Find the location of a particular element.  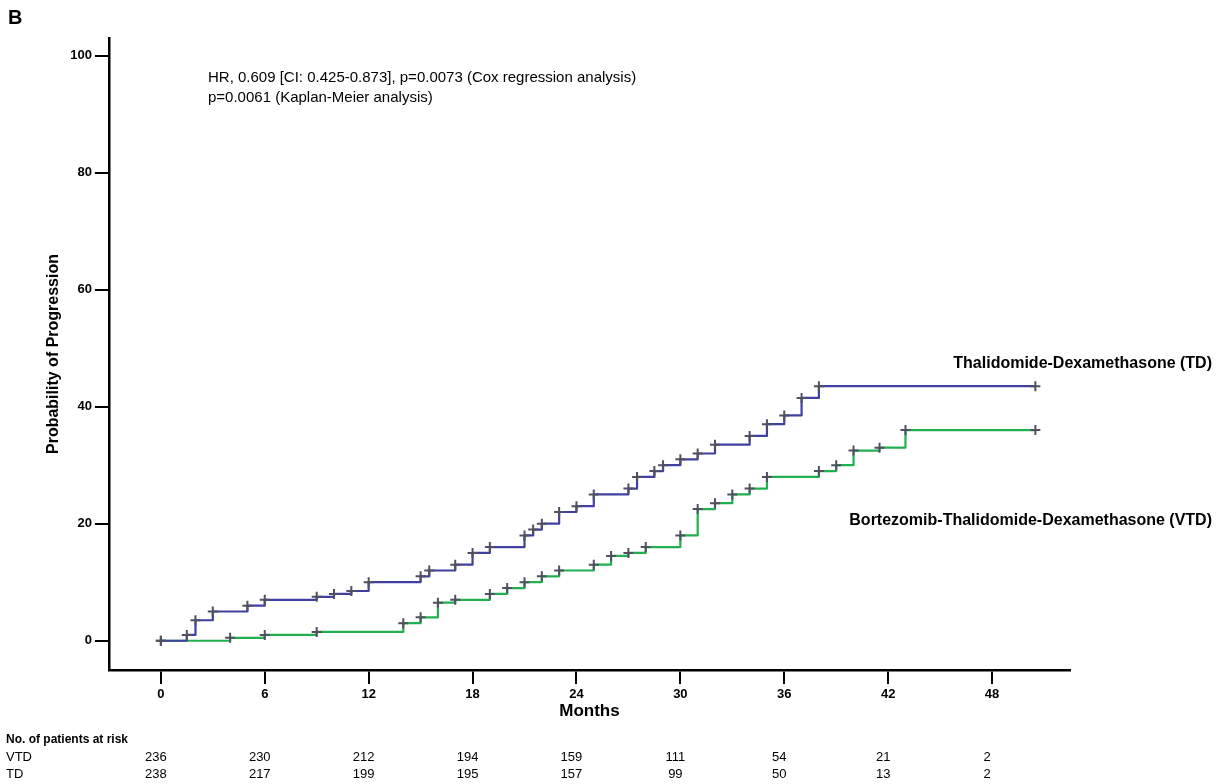

x-axis-title: Months is located at coordinates (589, 711).